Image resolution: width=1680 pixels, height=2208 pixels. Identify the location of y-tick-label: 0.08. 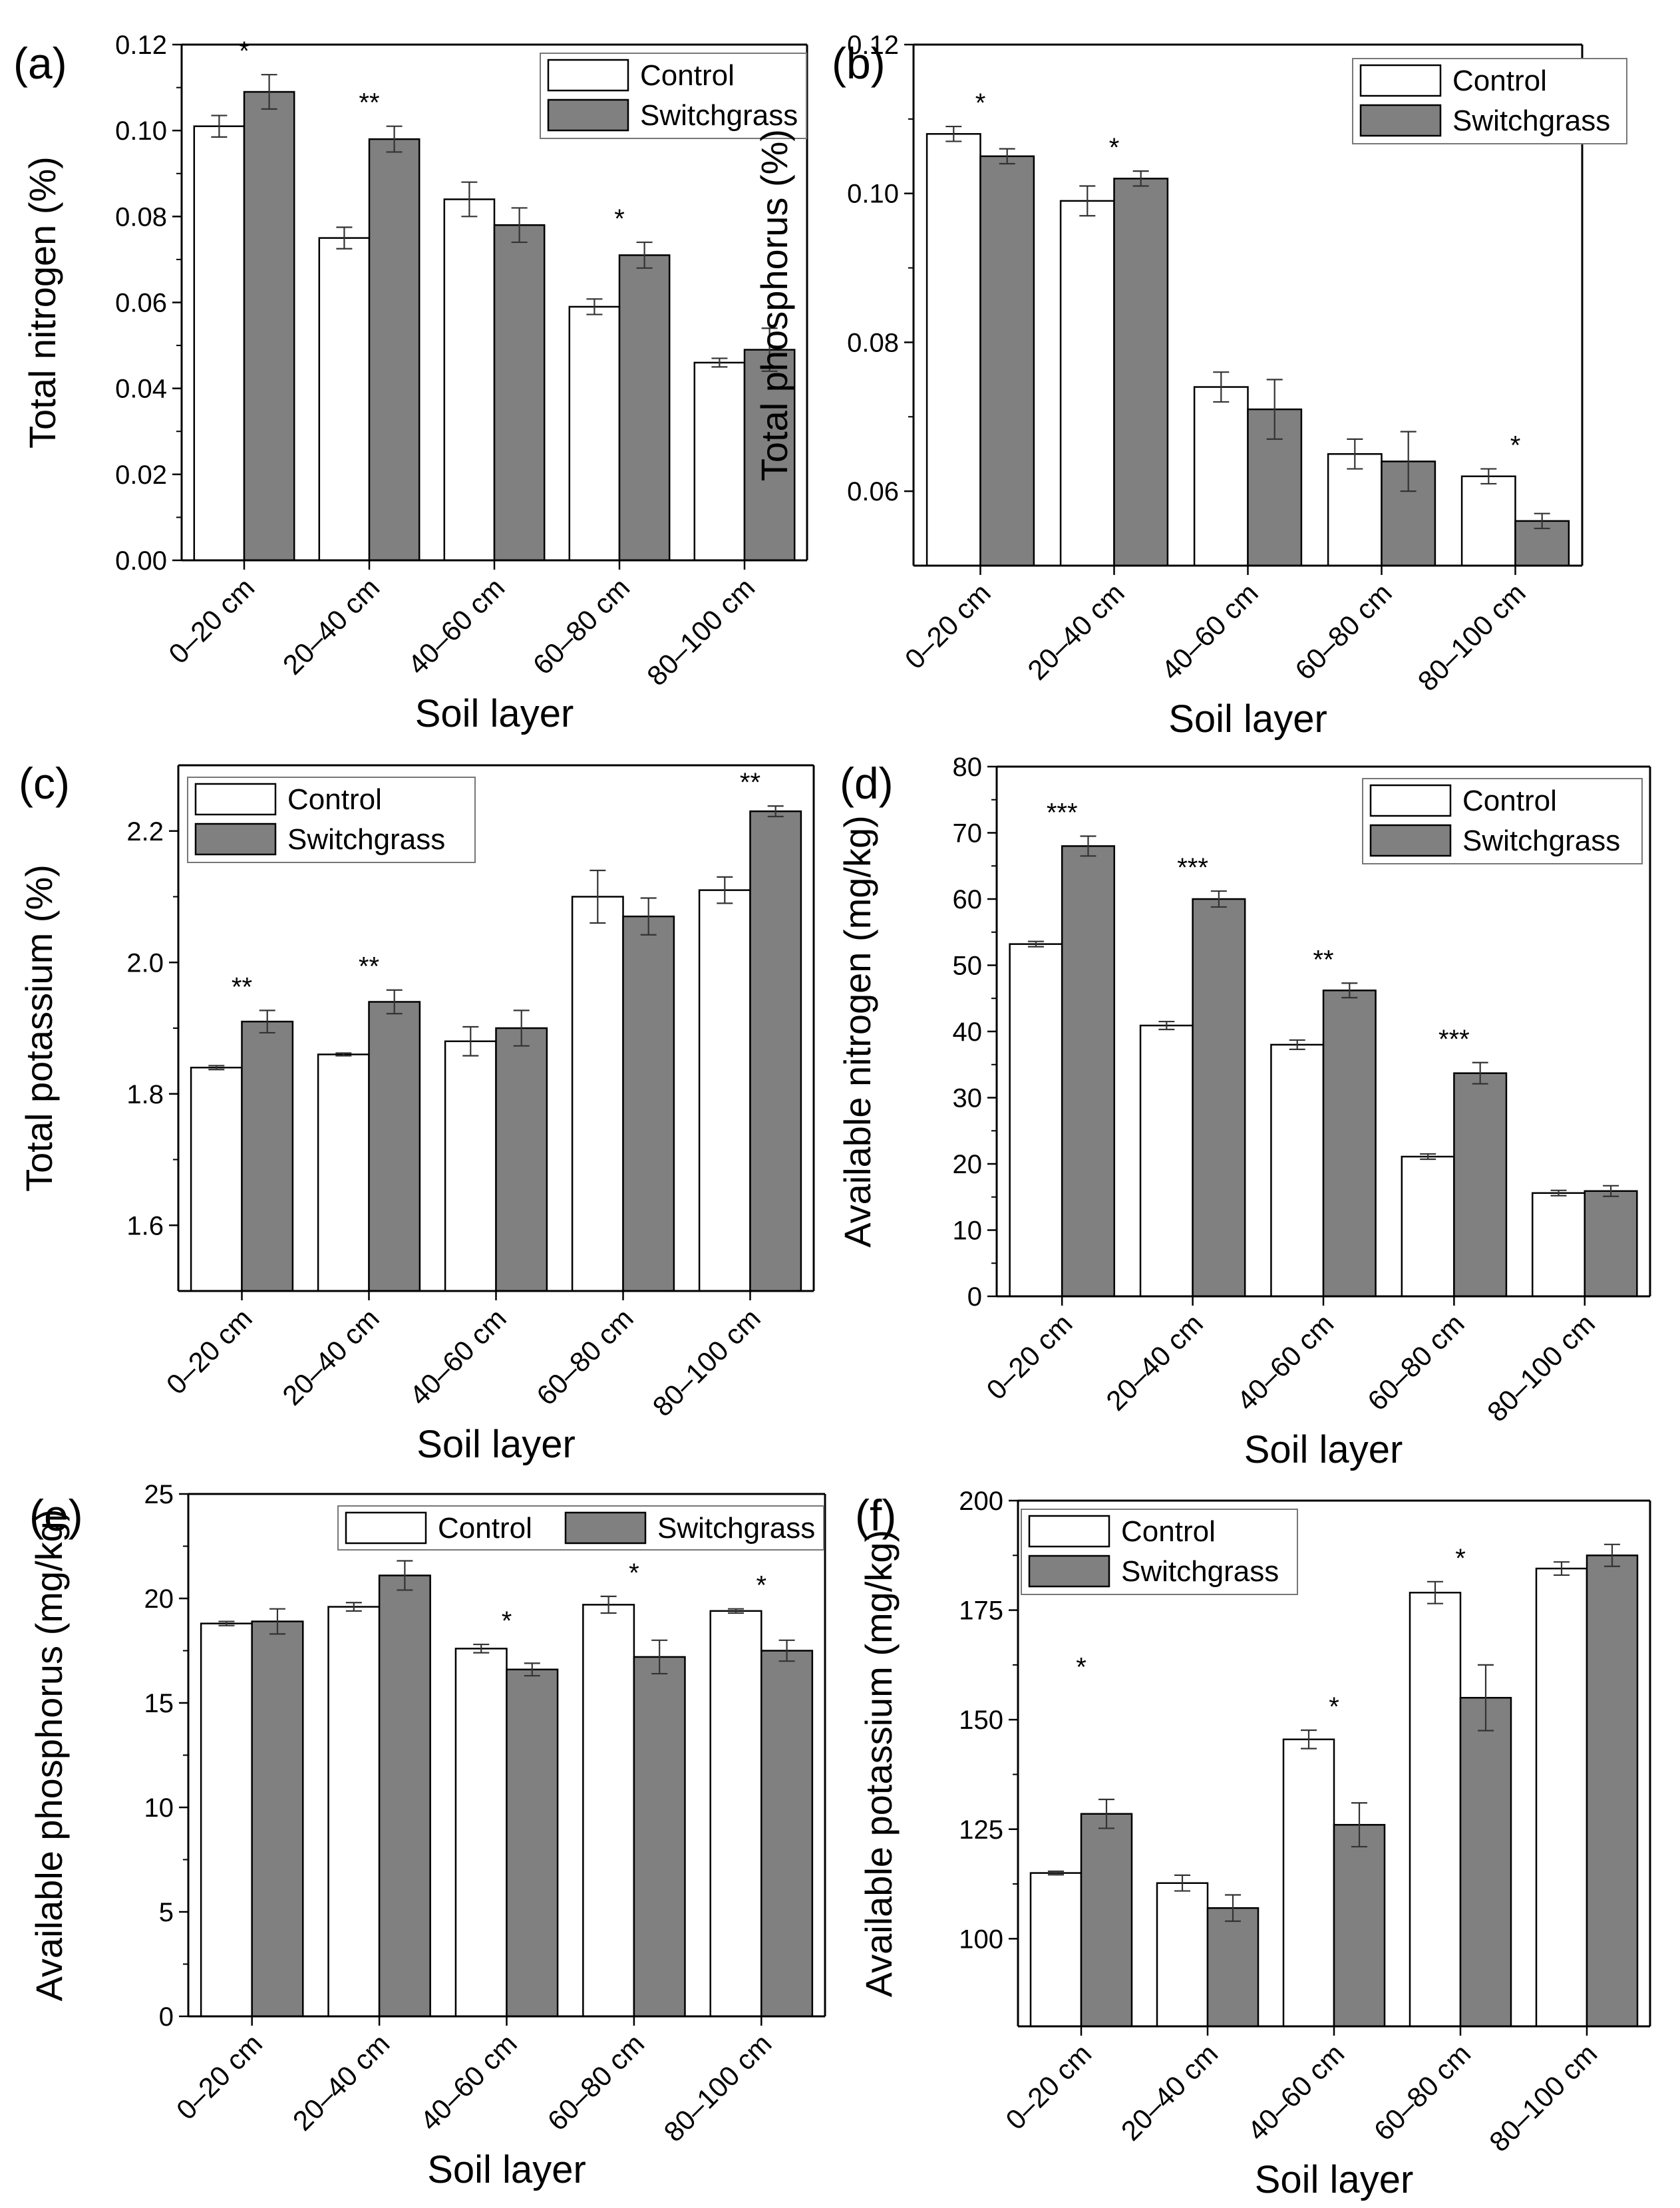
(873, 342).